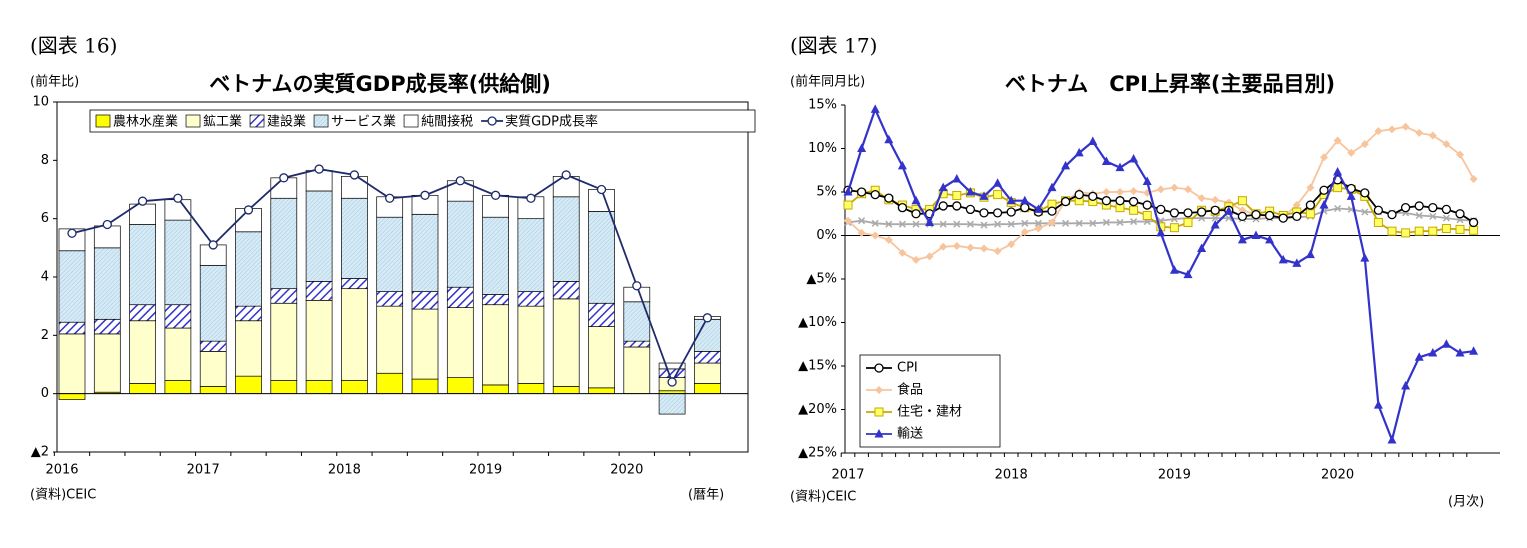  I want to click on y-tick-label: ▲2, so click(40, 452).